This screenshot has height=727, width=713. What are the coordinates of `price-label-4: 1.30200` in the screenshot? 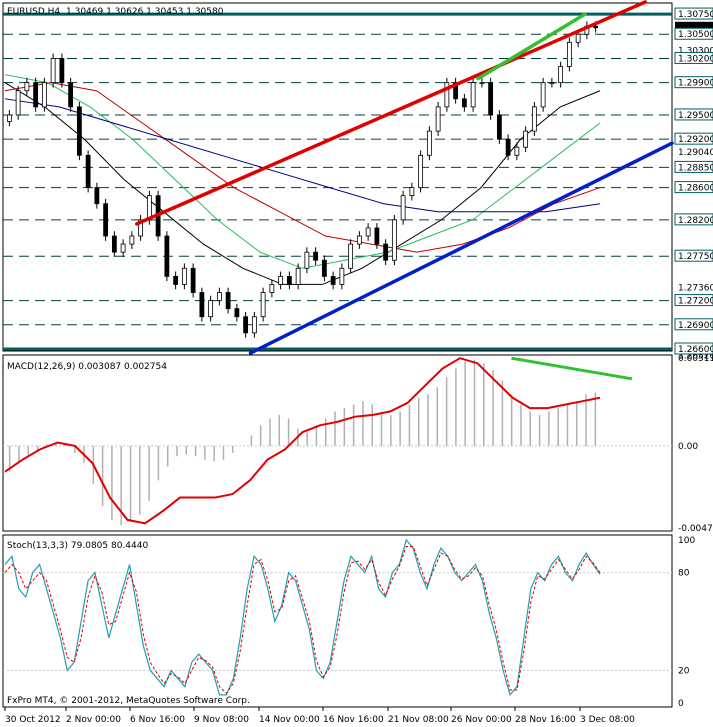 It's located at (695, 59).